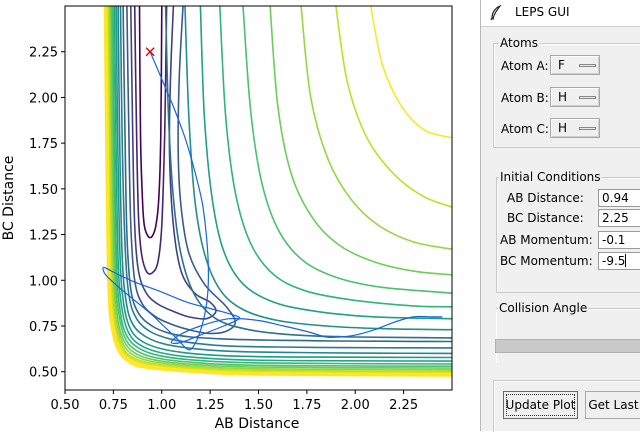 This screenshot has width=640, height=432. I want to click on atoms-group-title: Atoms, so click(519, 43).